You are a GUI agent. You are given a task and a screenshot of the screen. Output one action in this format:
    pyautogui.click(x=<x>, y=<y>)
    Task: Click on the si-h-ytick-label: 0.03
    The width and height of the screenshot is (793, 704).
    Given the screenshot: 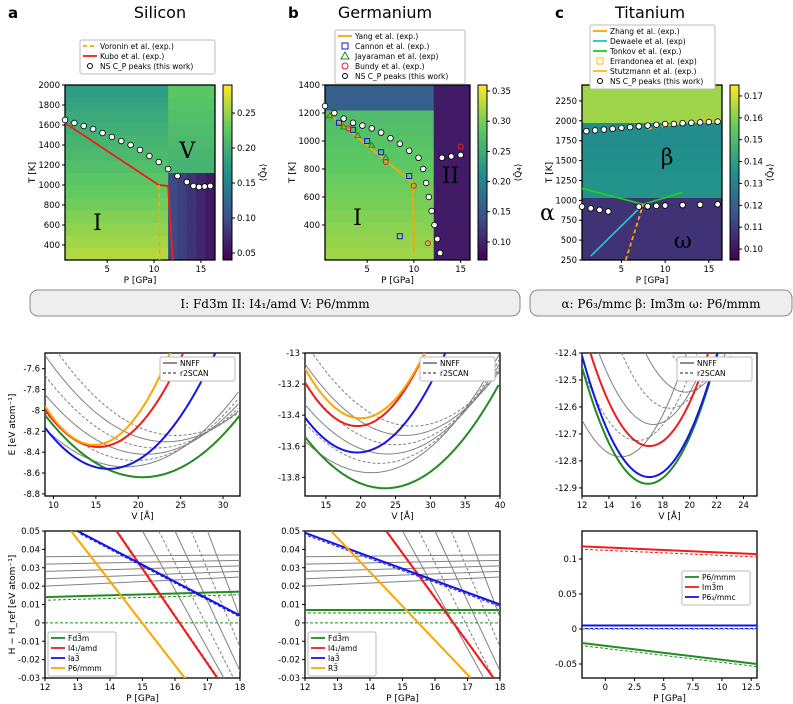 What is the action you would take?
    pyautogui.click(x=30, y=569)
    